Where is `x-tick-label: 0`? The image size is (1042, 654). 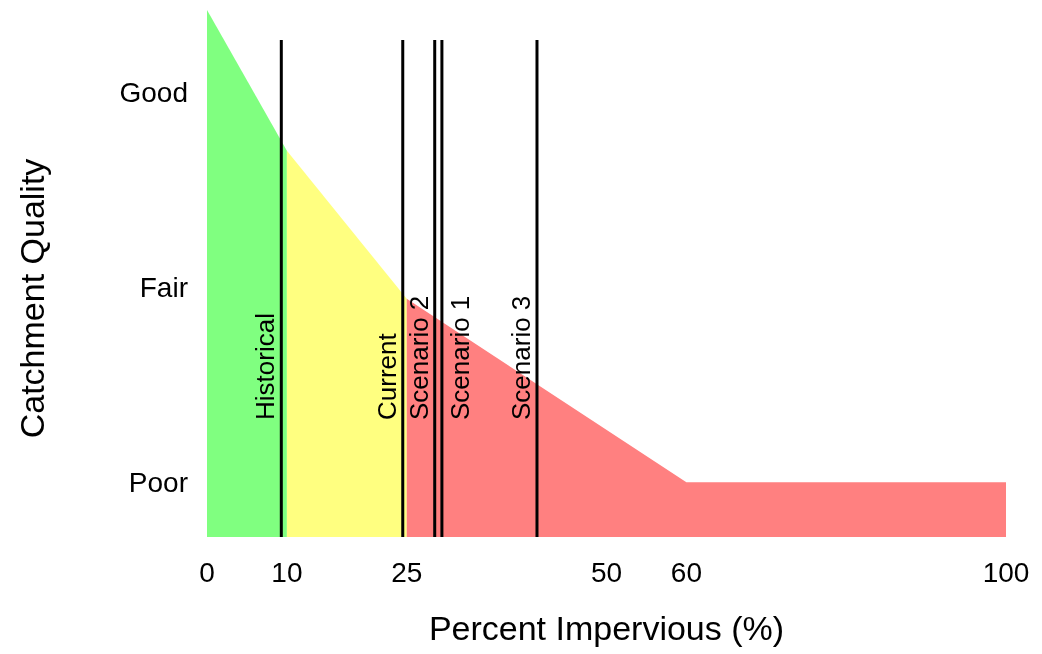 x-tick-label: 0 is located at coordinates (207, 572).